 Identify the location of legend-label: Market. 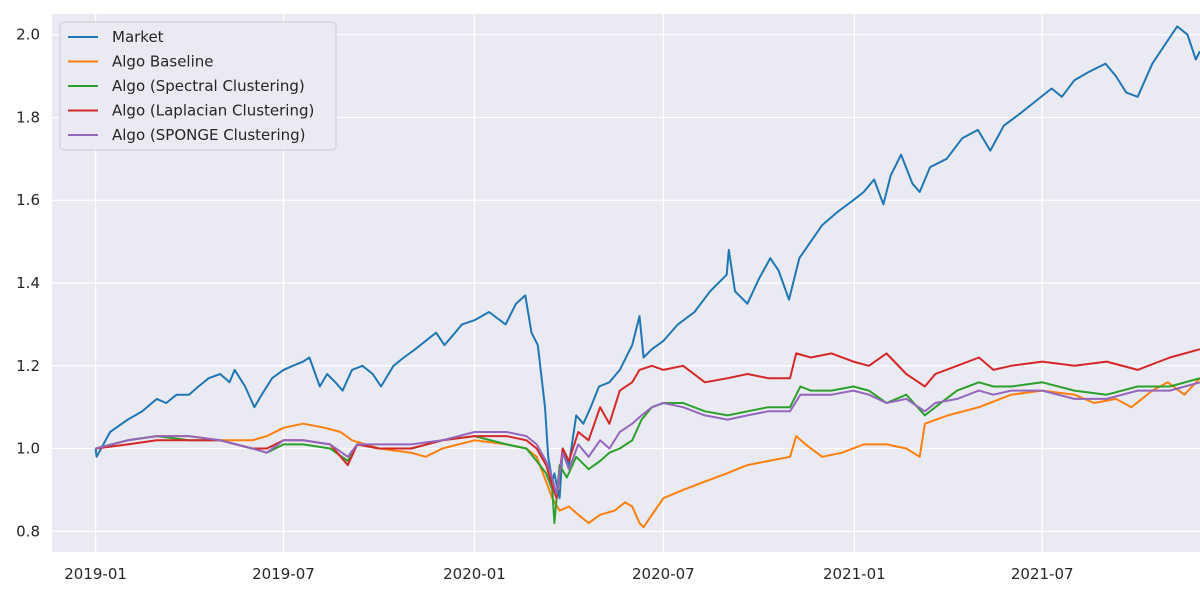
(138, 37).